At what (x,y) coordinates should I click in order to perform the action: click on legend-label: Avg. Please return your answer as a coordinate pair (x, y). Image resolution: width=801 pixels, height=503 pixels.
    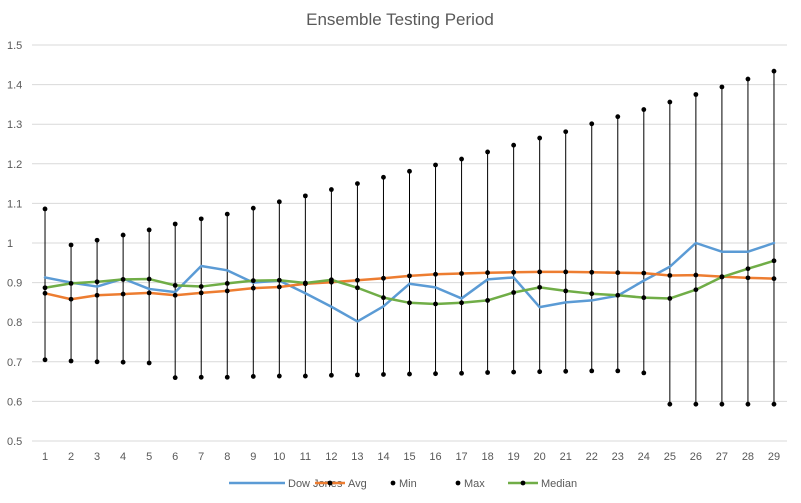
    Looking at the image, I should click on (357, 484).